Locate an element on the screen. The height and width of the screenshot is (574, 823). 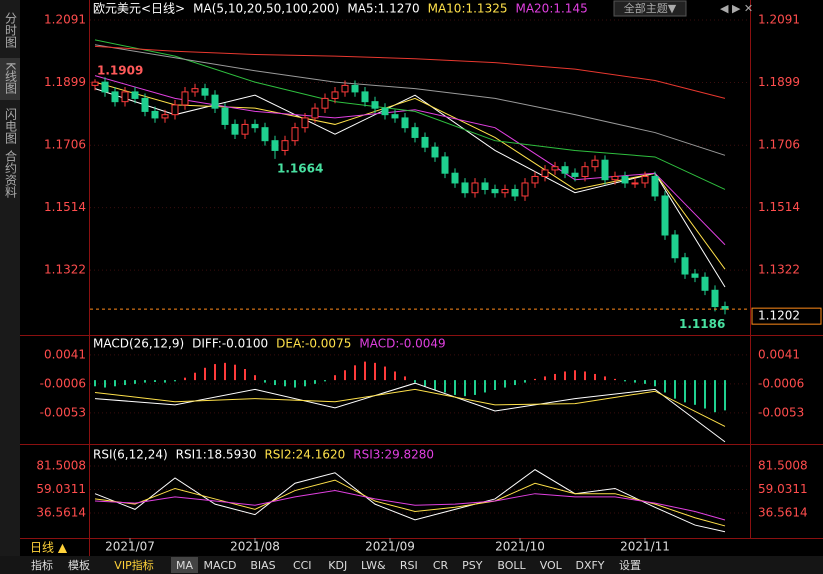
tab: VOL is located at coordinates (551, 565).